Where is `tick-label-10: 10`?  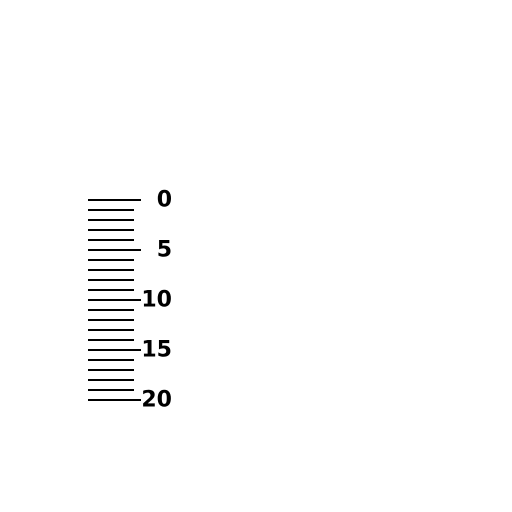
tick-label-10: 10 is located at coordinates (156, 300).